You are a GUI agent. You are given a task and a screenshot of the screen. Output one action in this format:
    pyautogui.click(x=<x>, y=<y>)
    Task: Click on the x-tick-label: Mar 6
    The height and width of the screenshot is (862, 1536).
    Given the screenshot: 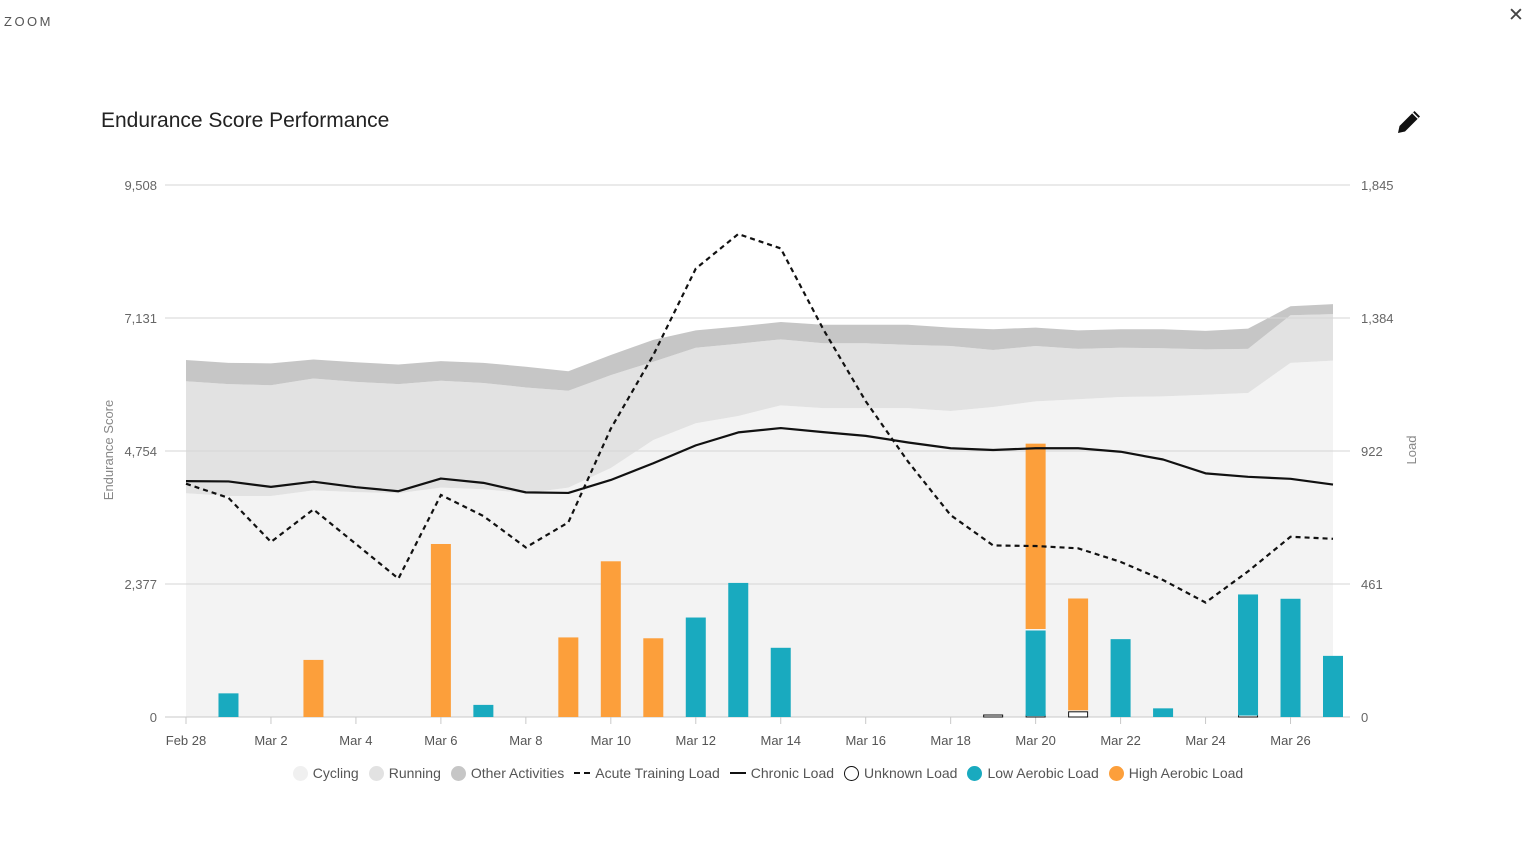 What is the action you would take?
    pyautogui.click(x=440, y=740)
    